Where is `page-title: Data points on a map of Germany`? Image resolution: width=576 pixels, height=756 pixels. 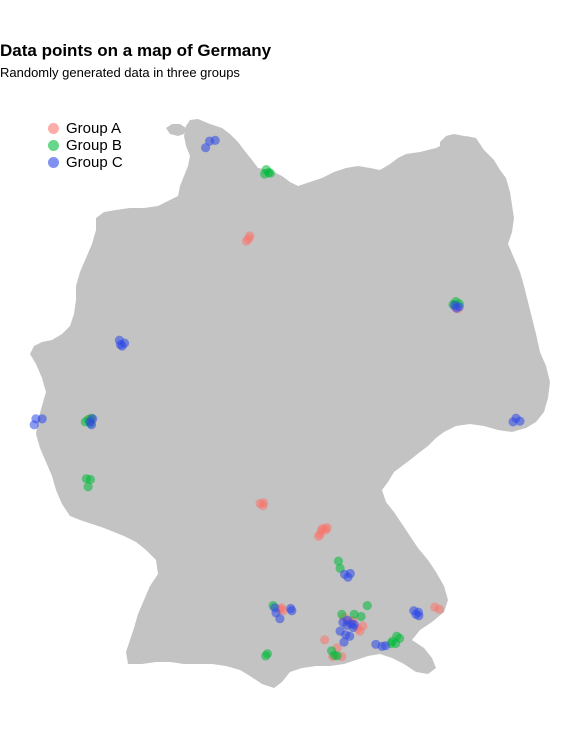
page-title: Data points on a map of Germany is located at coordinates (136, 50).